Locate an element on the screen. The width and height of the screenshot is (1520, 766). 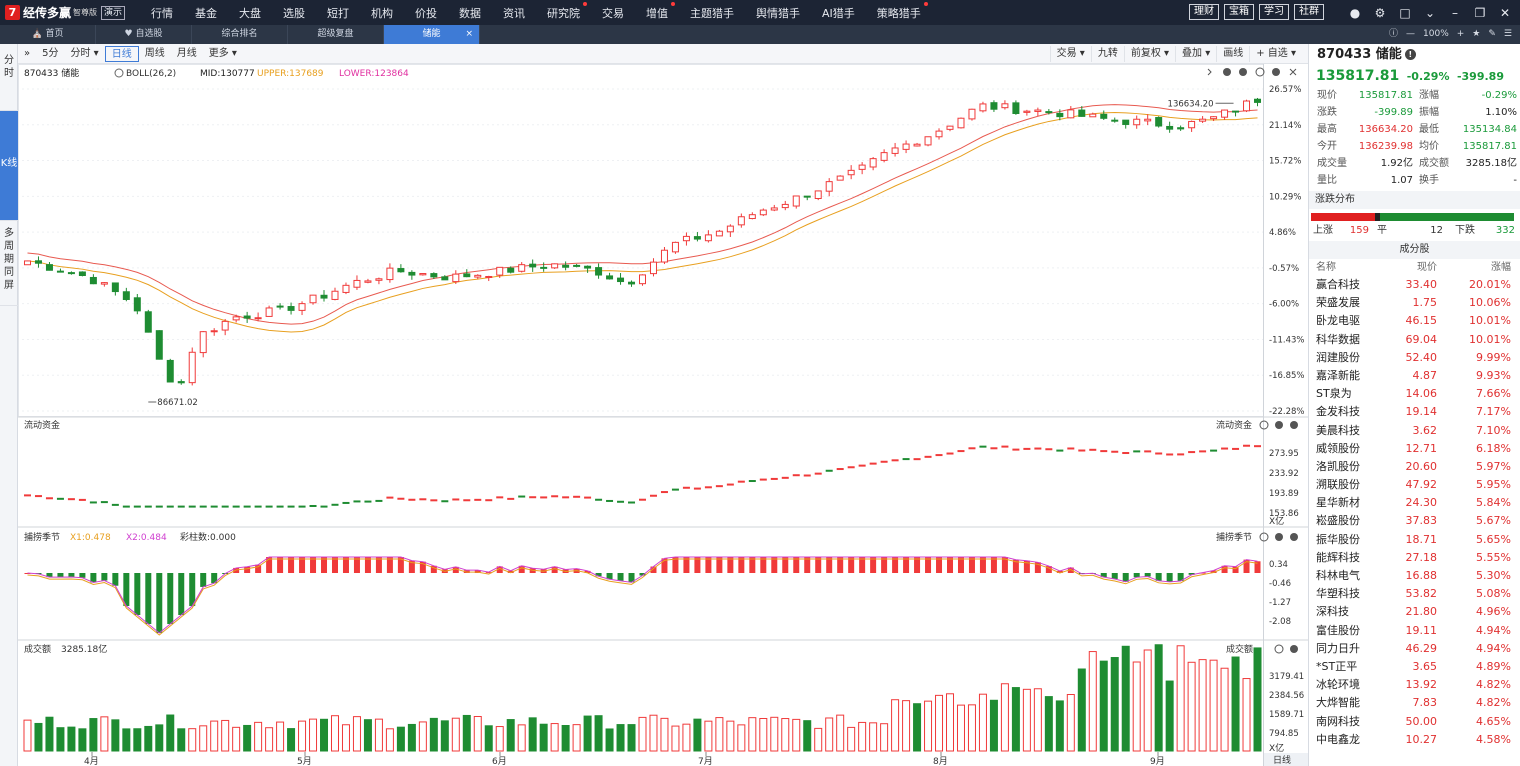
constituent-row: 冰轮环境 13.92 4.82% is located at coordinates (1413, 685).